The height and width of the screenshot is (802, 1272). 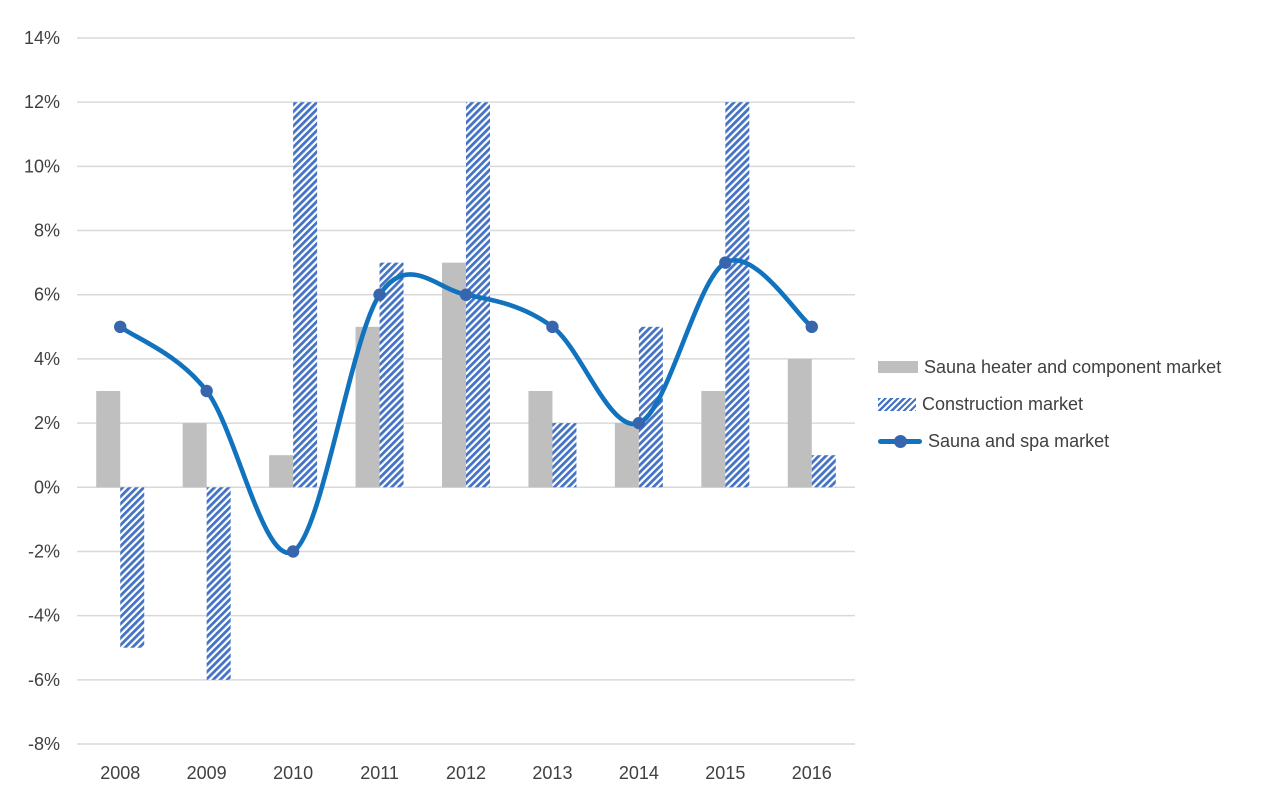 What do you see at coordinates (639, 773) in the screenshot?
I see `x-axis-tick-label: 2014` at bounding box center [639, 773].